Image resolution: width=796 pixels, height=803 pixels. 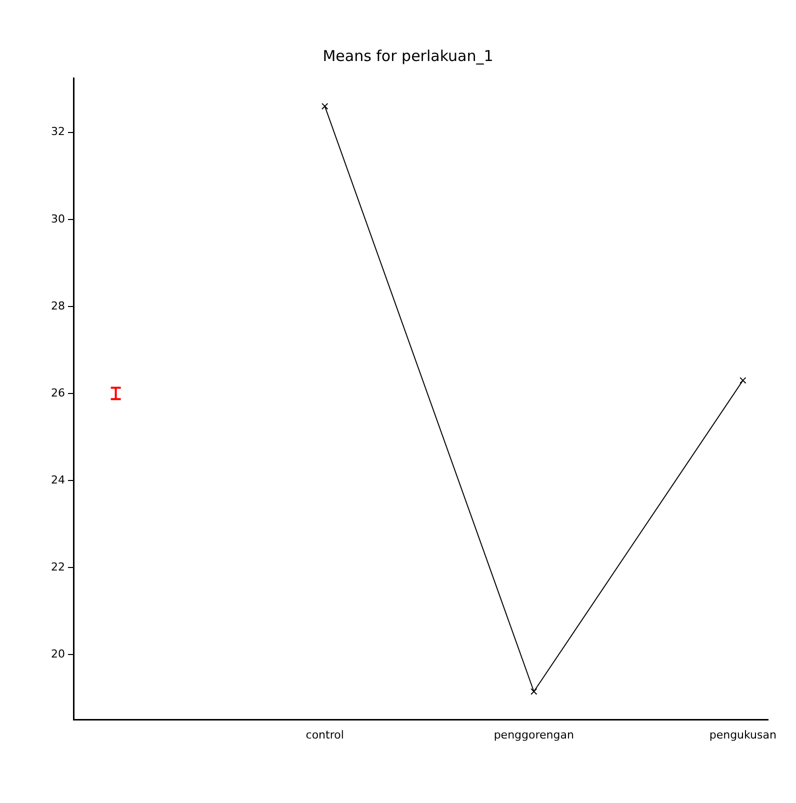 I want to click on y-tick-label: 30, so click(x=57, y=219).